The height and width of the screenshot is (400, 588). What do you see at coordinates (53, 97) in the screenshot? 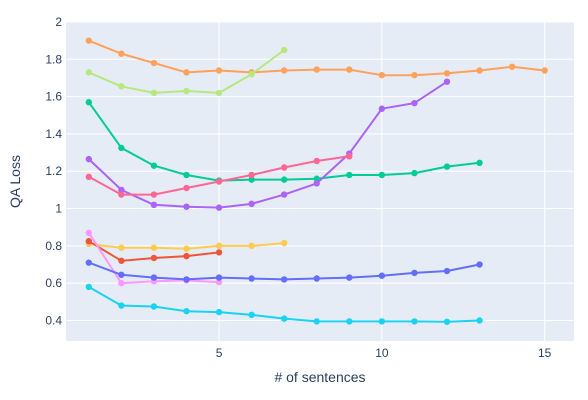
I see `y-tick-label: 1.6` at bounding box center [53, 97].